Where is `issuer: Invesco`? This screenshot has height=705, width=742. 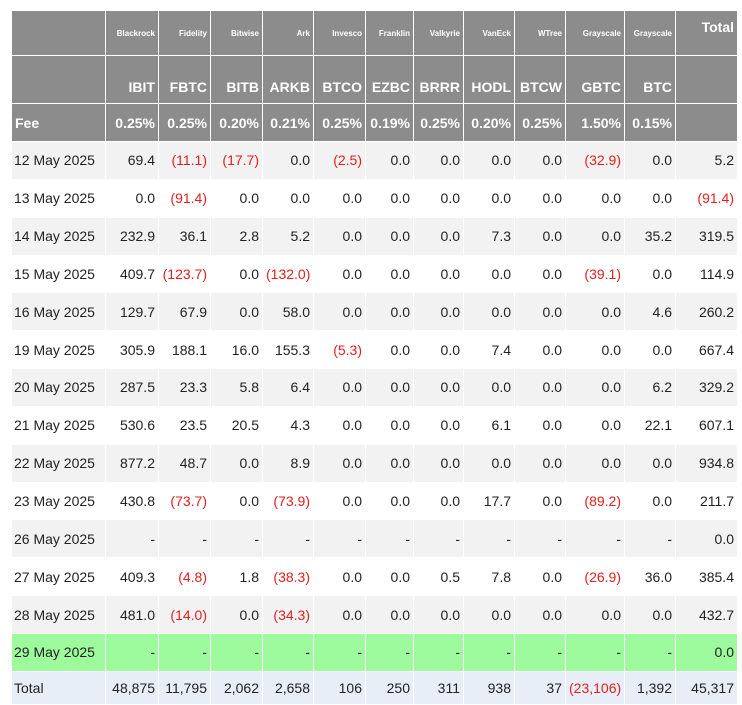
issuer: Invesco is located at coordinates (339, 33).